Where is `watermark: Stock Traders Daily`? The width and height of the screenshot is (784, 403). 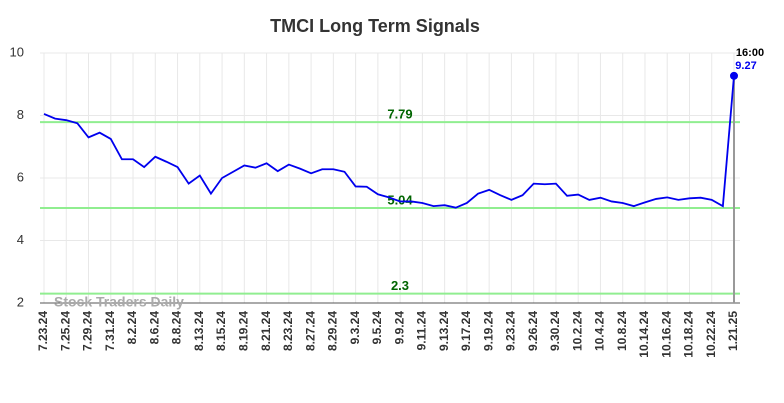 watermark: Stock Traders Daily is located at coordinates (119, 302).